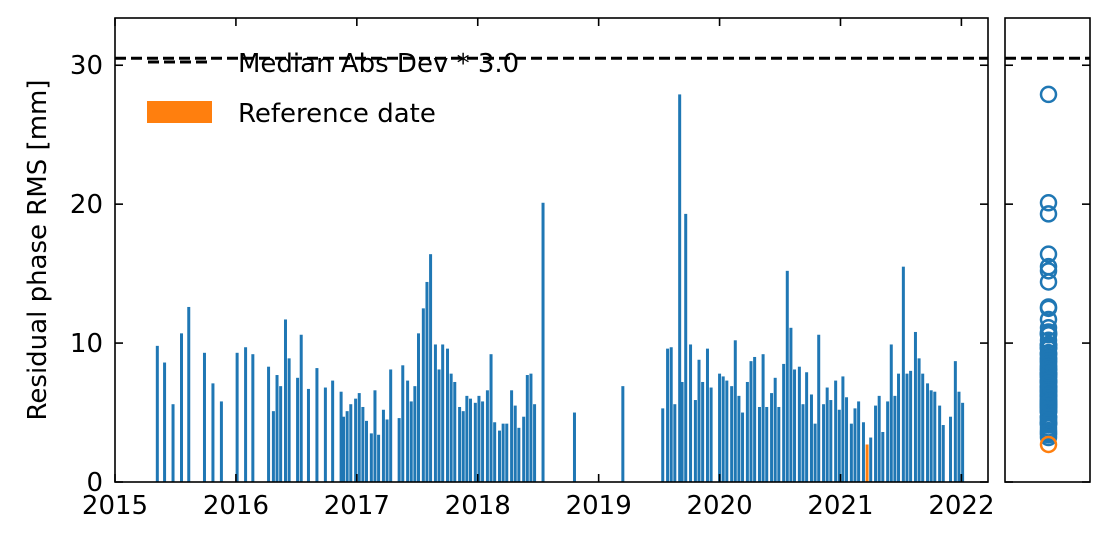 The width and height of the screenshot is (1113, 549). Describe the element at coordinates (236, 506) in the screenshot. I see `x-tick-label: 2016` at that location.